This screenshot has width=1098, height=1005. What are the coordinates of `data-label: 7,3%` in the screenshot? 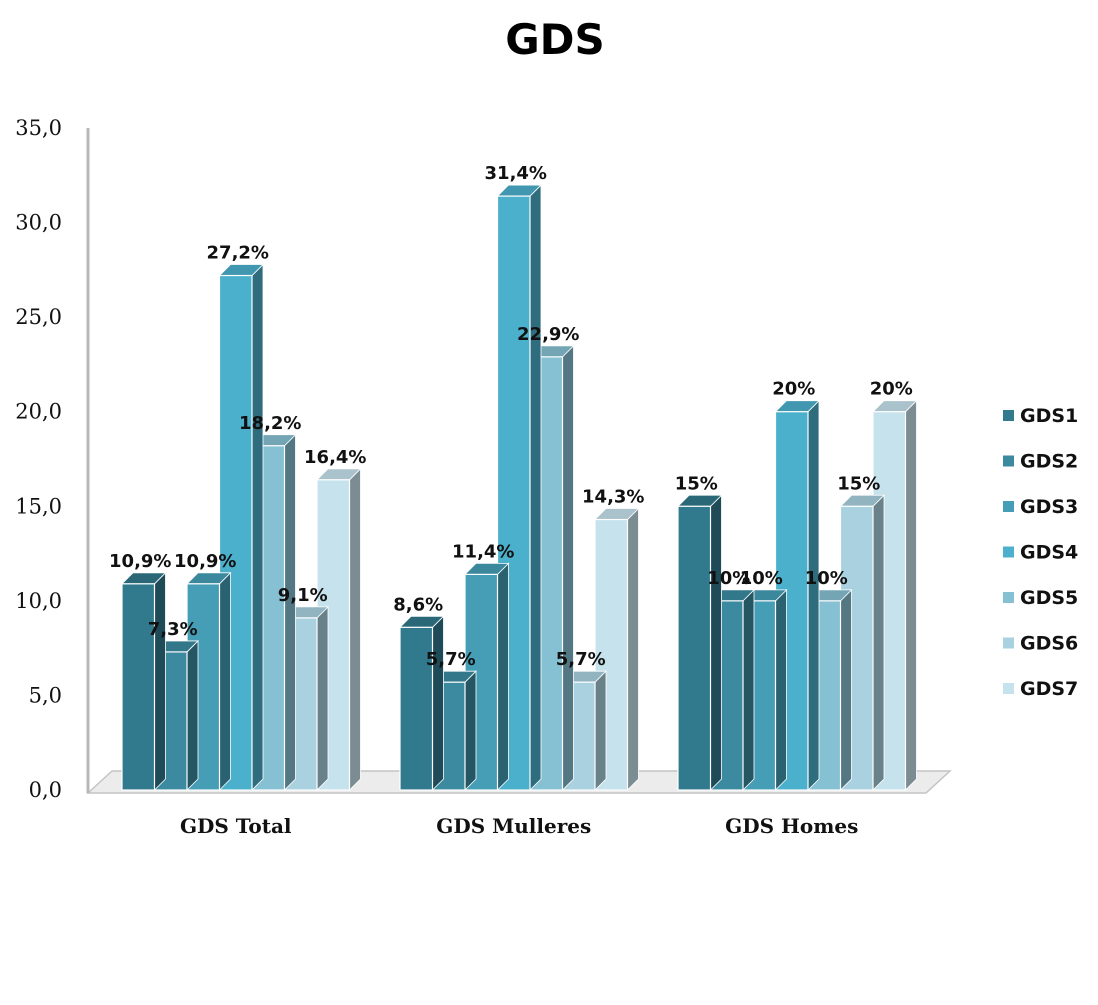 It's located at (173, 629).